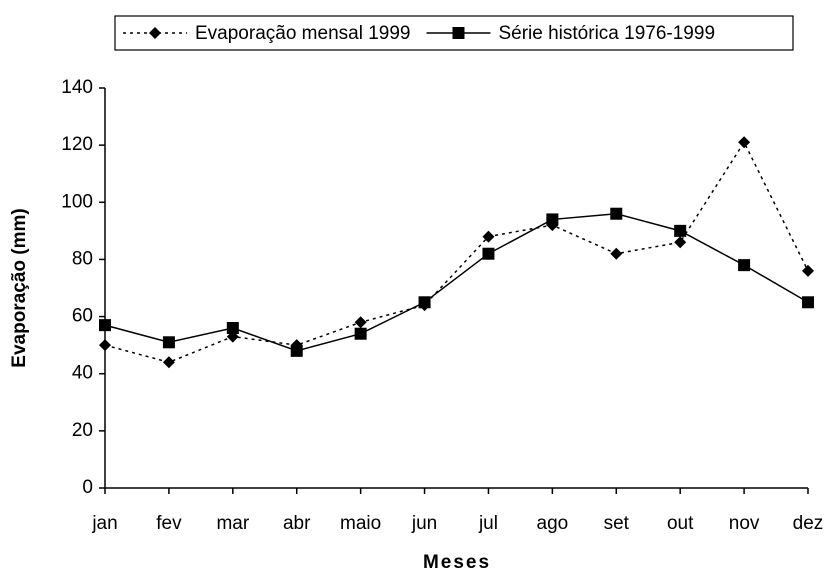 Image resolution: width=833 pixels, height=577 pixels. I want to click on y-tick-label: 60, so click(82, 316).